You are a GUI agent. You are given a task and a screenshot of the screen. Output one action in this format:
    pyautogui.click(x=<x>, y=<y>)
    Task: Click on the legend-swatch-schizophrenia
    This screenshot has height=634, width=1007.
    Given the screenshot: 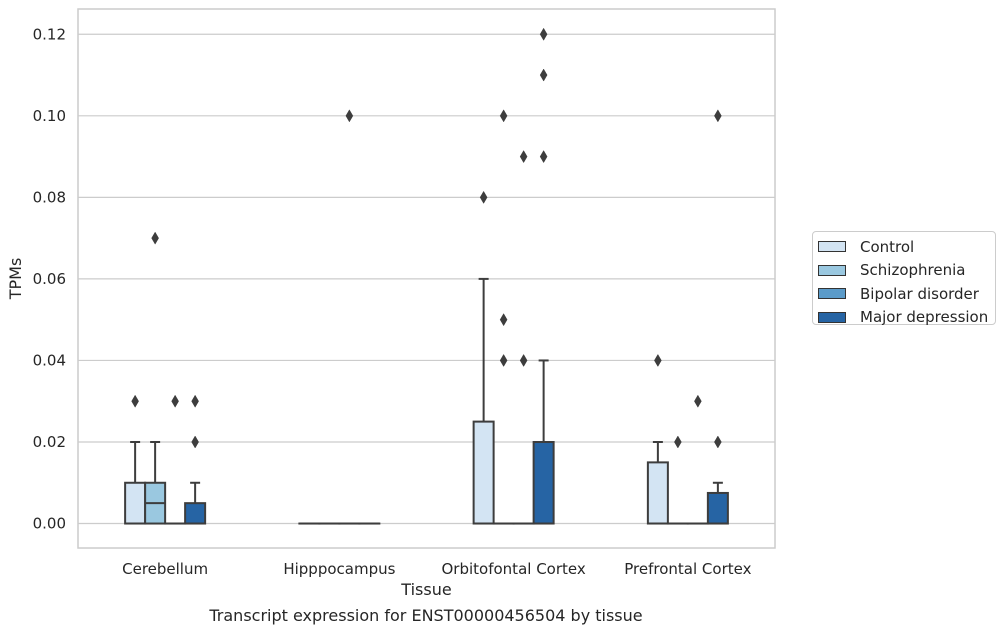 What is the action you would take?
    pyautogui.click(x=832, y=270)
    